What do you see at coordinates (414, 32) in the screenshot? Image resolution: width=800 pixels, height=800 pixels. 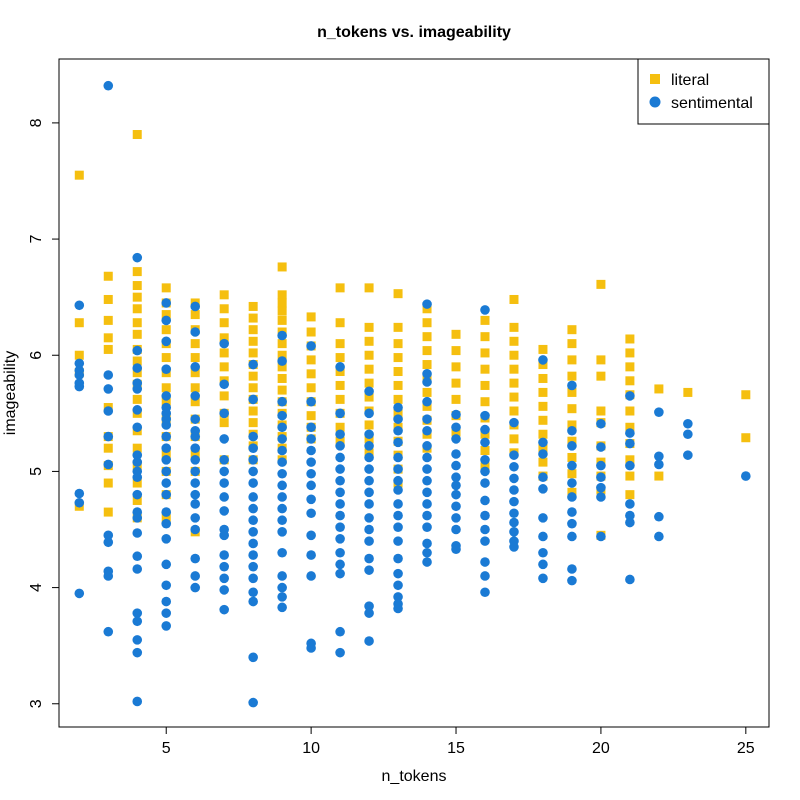 I see `chart-title: n_tokens vs. imageability` at bounding box center [414, 32].